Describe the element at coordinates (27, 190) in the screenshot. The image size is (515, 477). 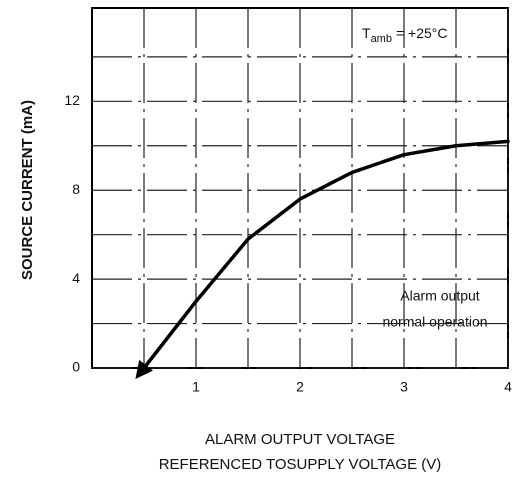
I see `y-axis-label: SOURCE CURRENT (mA)` at that location.